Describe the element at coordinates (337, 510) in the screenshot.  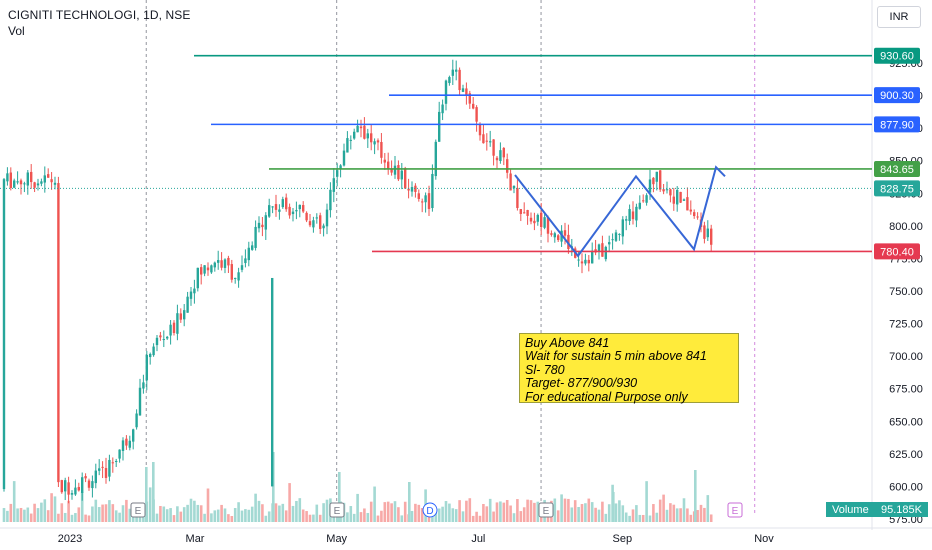
I see `earnings-marker` at that location.